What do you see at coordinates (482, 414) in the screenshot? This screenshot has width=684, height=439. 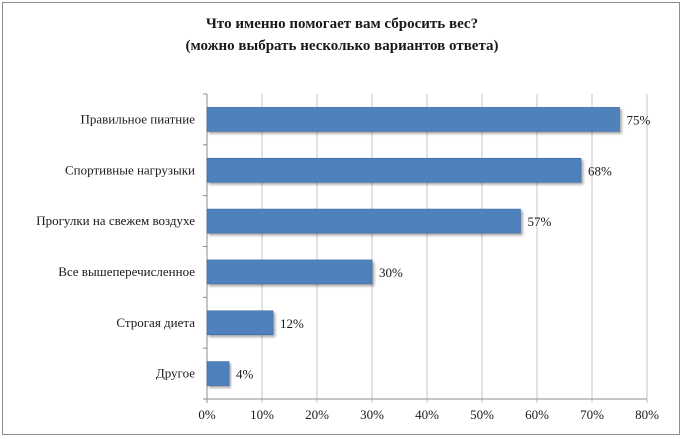 I see `x-tick-label: 50%` at bounding box center [482, 414].